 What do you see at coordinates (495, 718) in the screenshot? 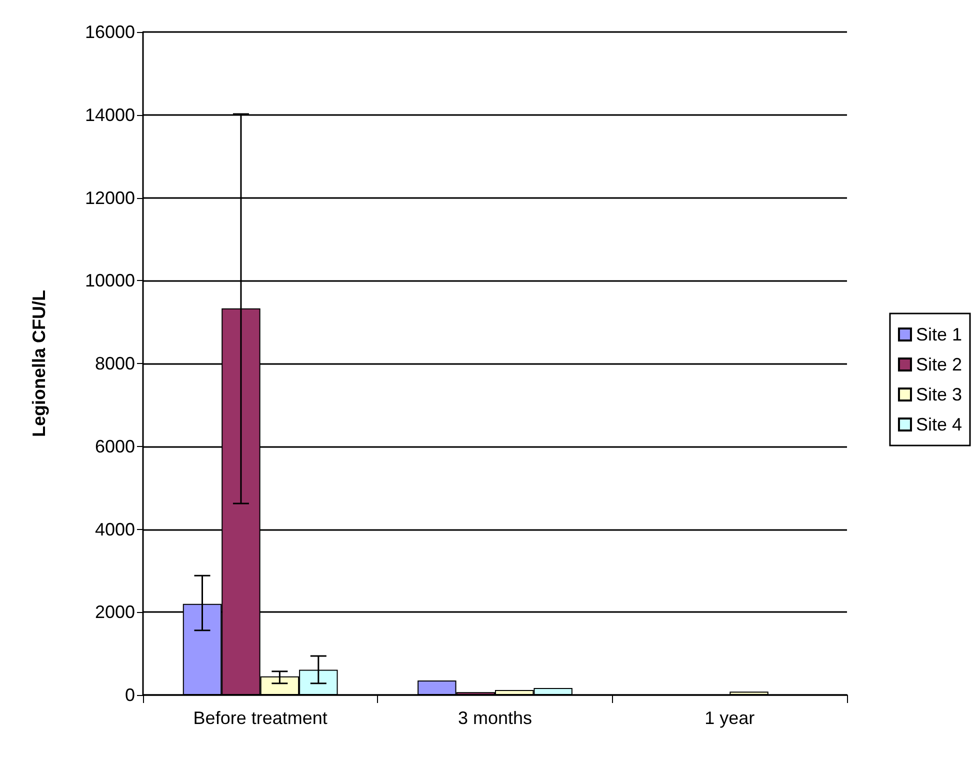
I see `x-tick-label: 3 months` at bounding box center [495, 718].